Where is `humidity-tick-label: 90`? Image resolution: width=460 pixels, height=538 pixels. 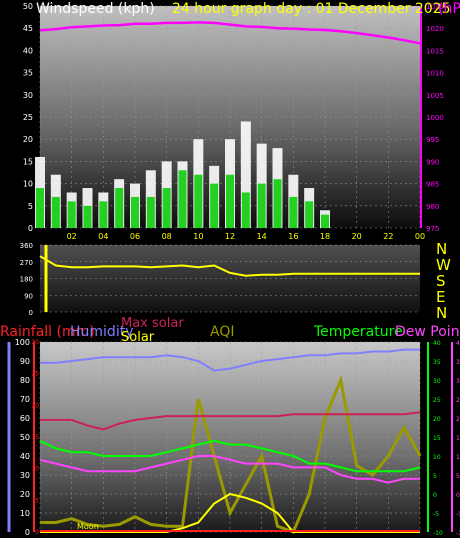 humidity-tick-label: 90 is located at coordinates (25, 361).